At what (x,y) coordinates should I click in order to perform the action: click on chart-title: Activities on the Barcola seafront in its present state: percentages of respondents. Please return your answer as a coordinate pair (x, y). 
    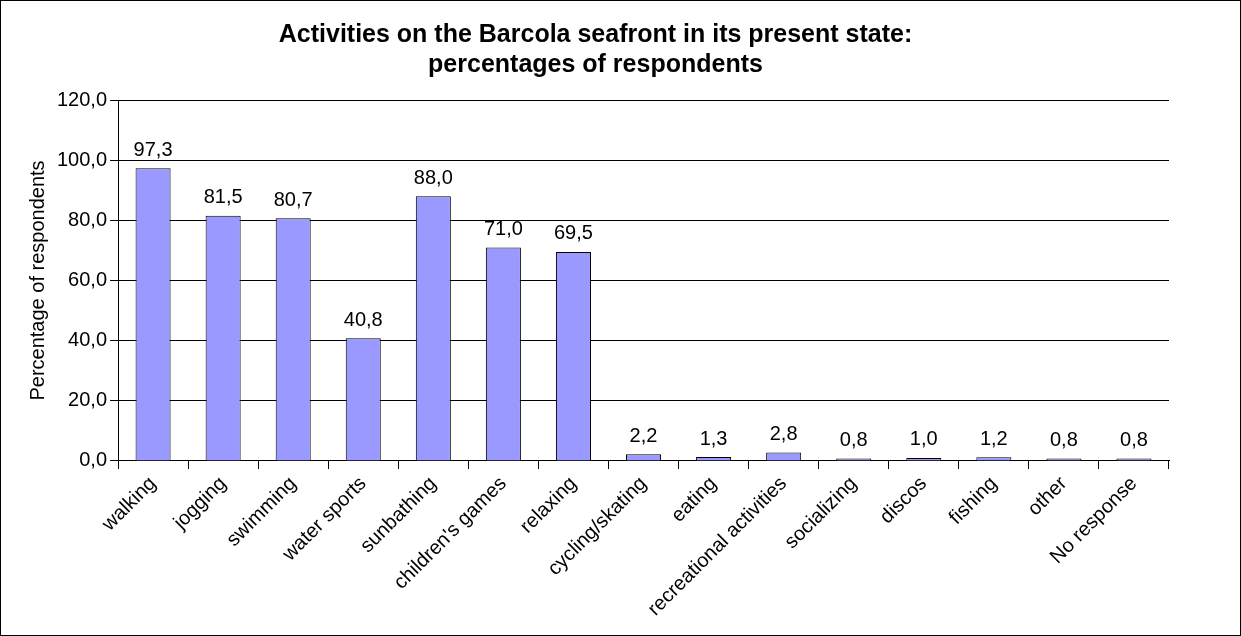
    Looking at the image, I should click on (595, 47).